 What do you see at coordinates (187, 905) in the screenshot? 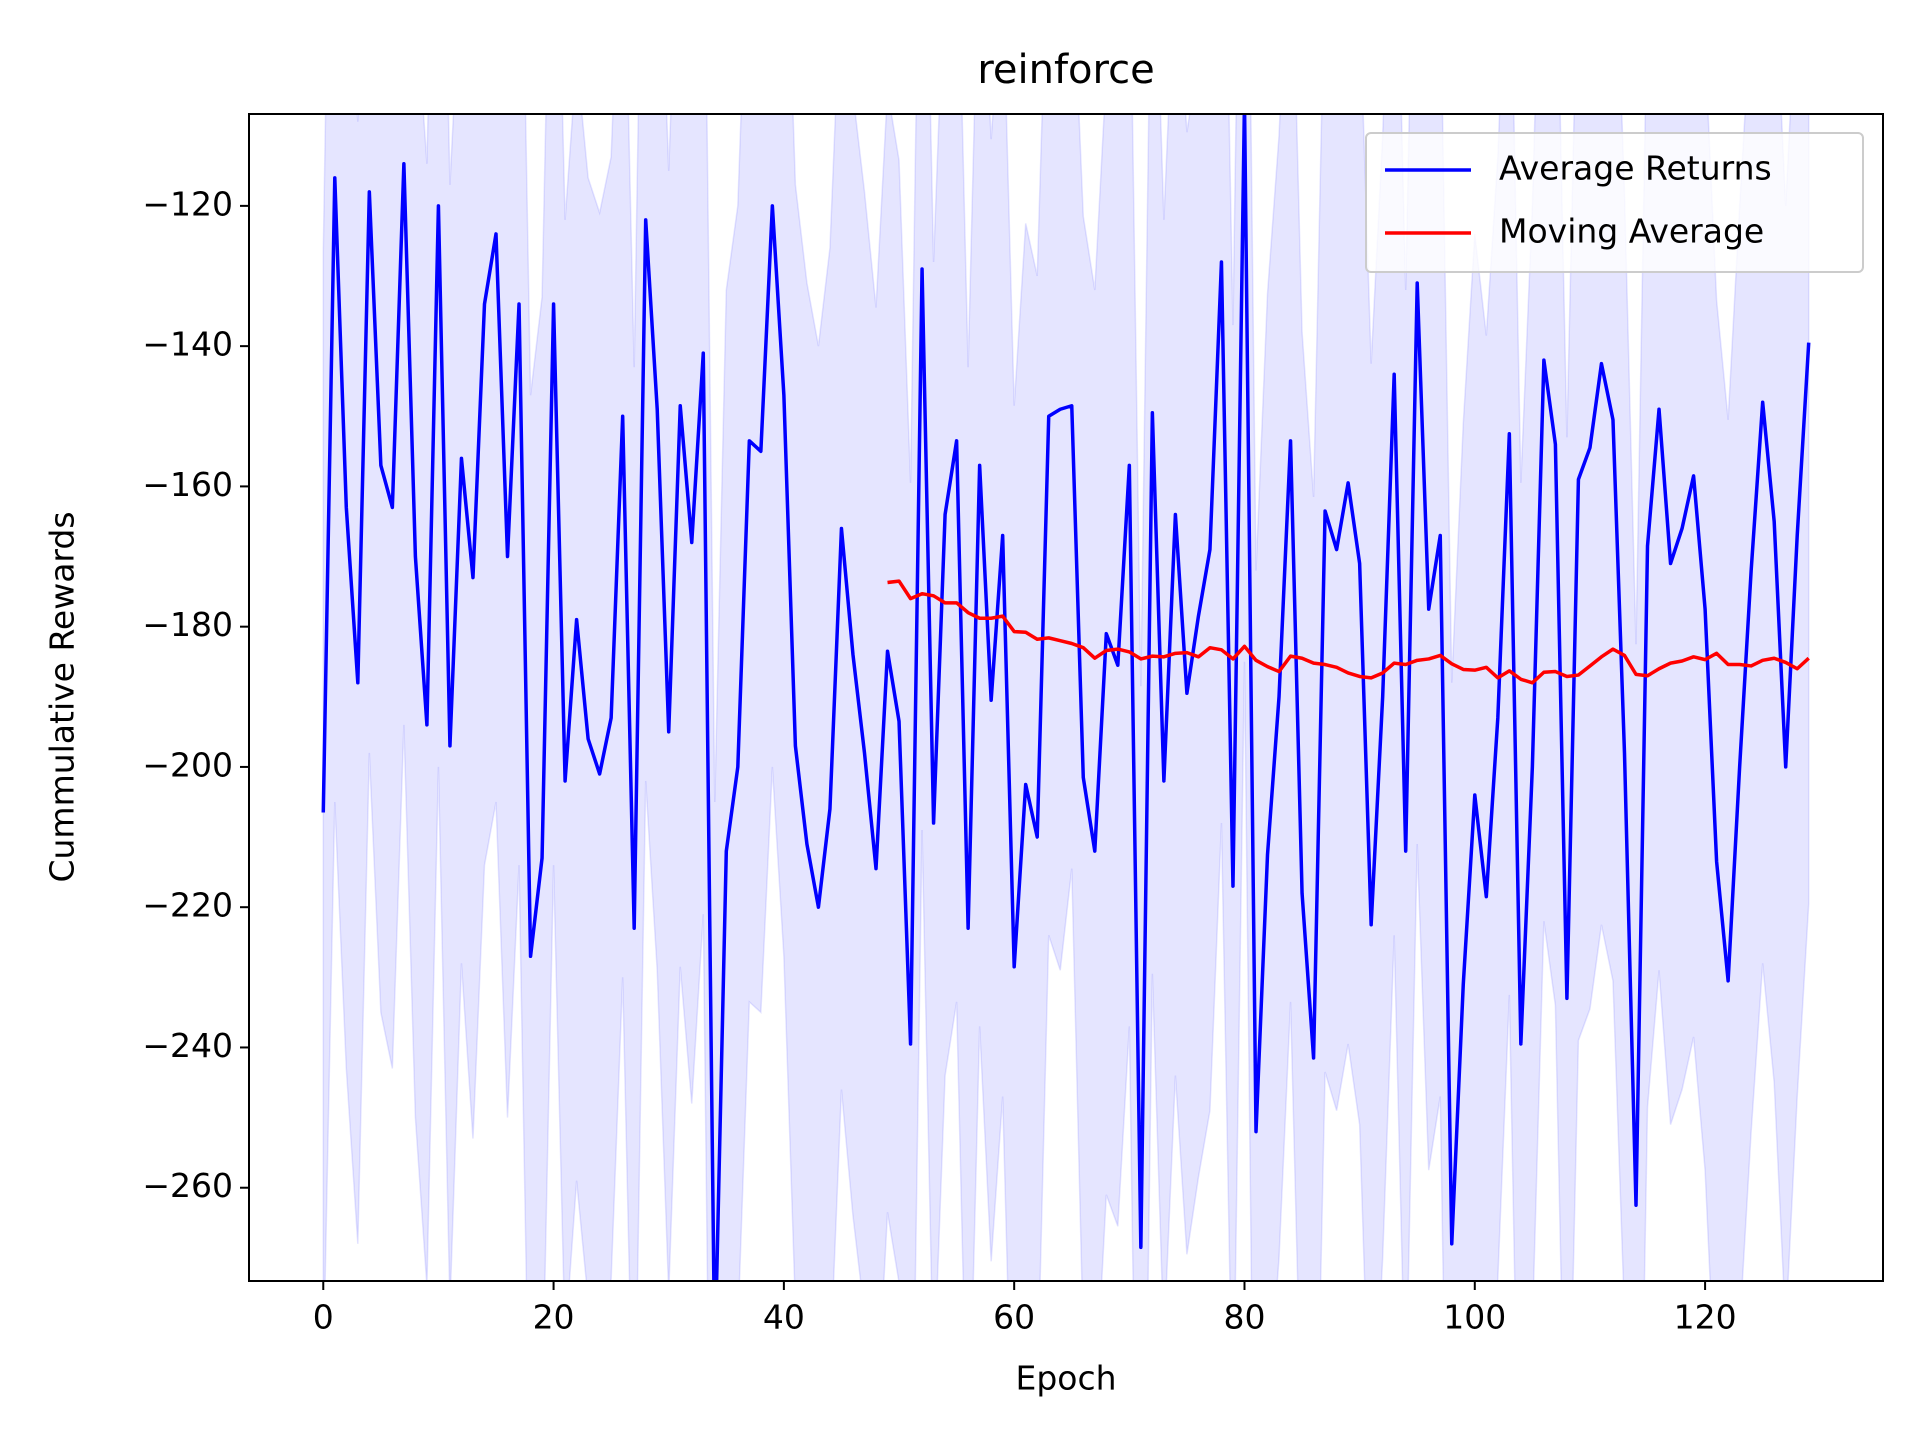
I see `y-tick-label: −220` at bounding box center [187, 905].